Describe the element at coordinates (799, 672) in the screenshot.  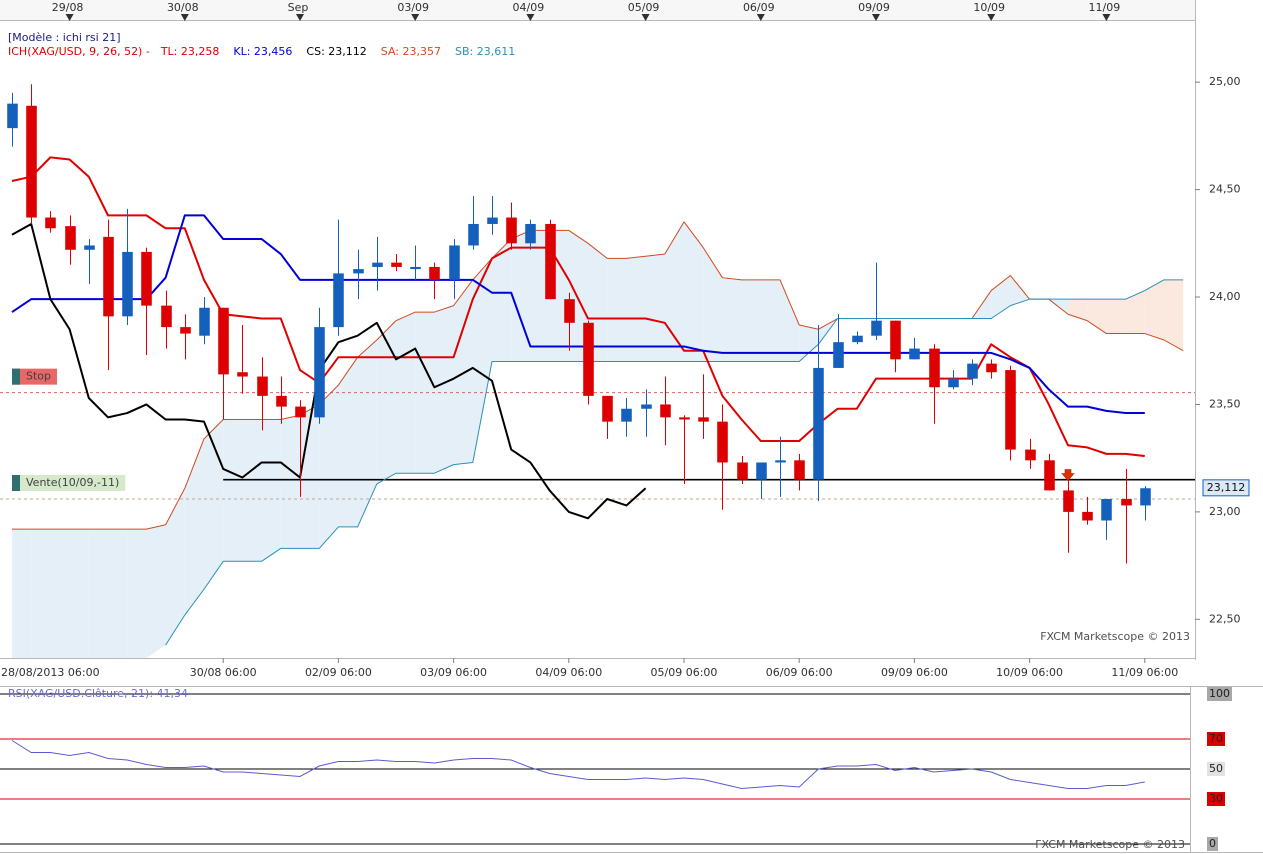
I see `x-tick-label: 06/09 06:00` at that location.